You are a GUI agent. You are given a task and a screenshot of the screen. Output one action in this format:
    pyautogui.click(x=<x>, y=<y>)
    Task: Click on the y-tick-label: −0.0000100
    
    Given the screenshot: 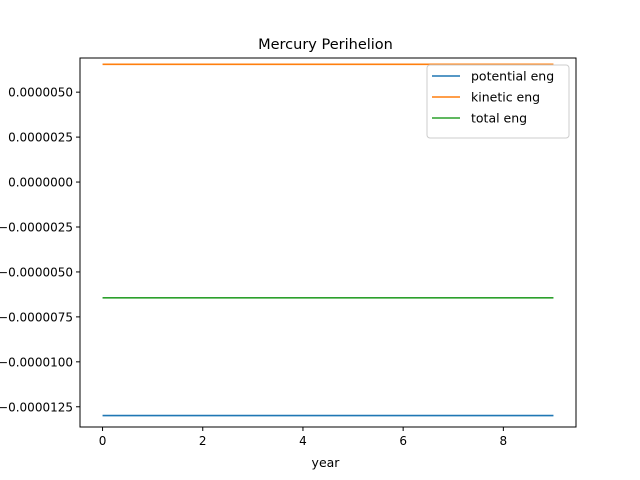 What is the action you would take?
    pyautogui.click(x=36, y=362)
    